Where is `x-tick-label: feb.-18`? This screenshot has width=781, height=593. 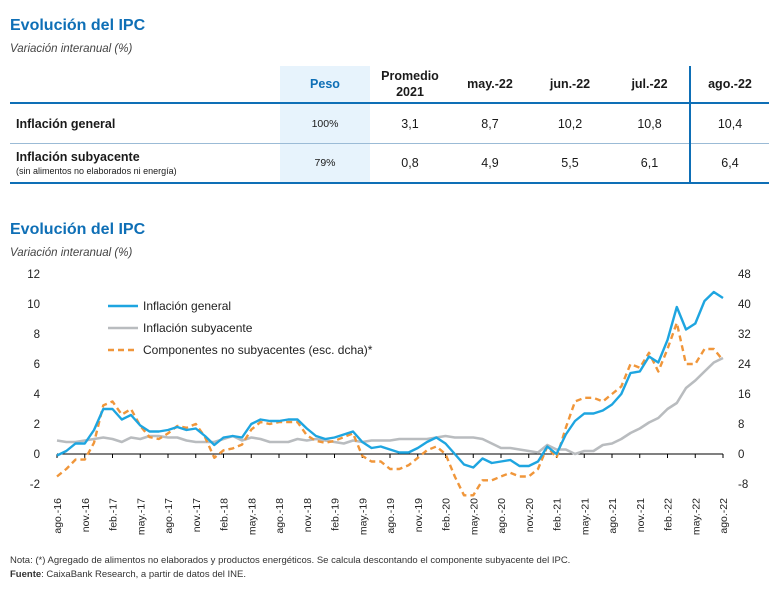
x-tick-label: feb.-18 is located at coordinates (225, 514).